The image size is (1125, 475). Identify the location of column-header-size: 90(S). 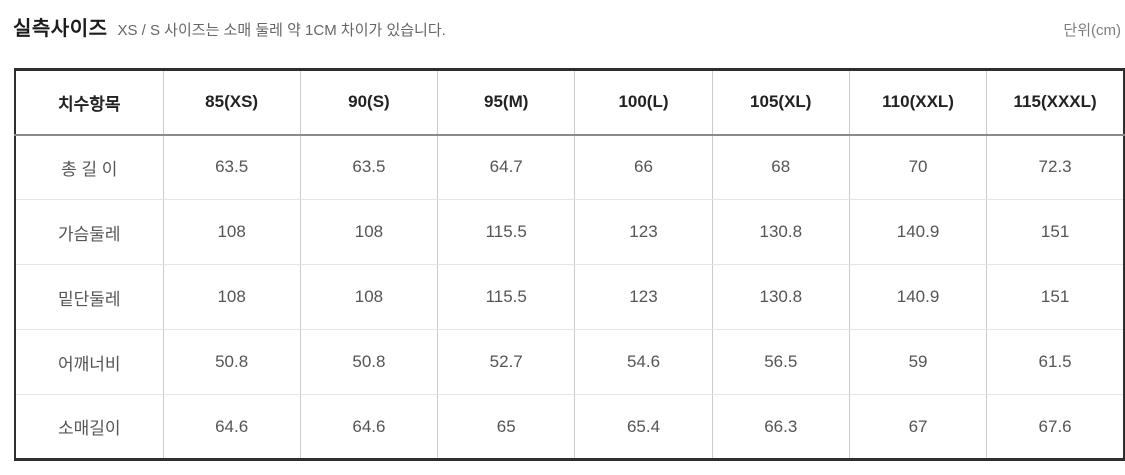
(369, 102).